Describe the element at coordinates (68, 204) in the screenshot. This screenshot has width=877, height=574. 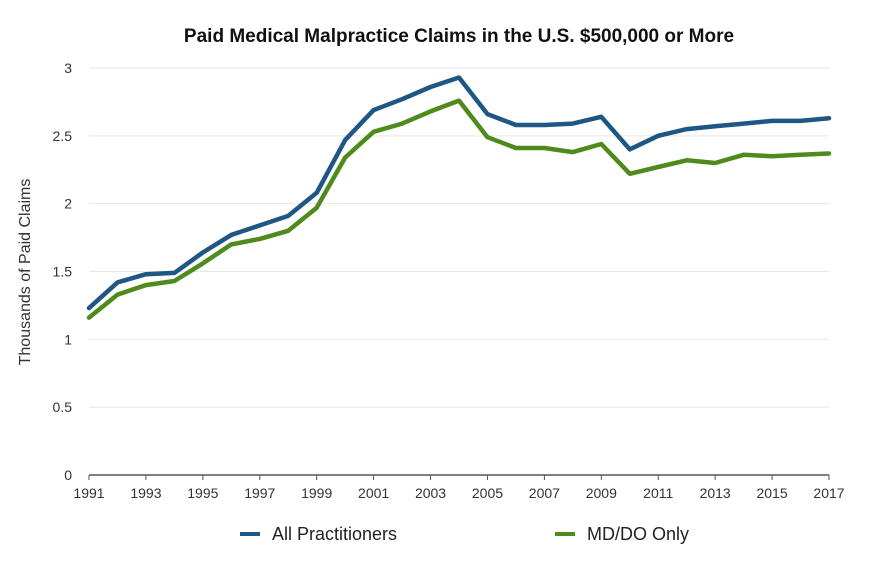
I see `y-tick-label: 2` at that location.